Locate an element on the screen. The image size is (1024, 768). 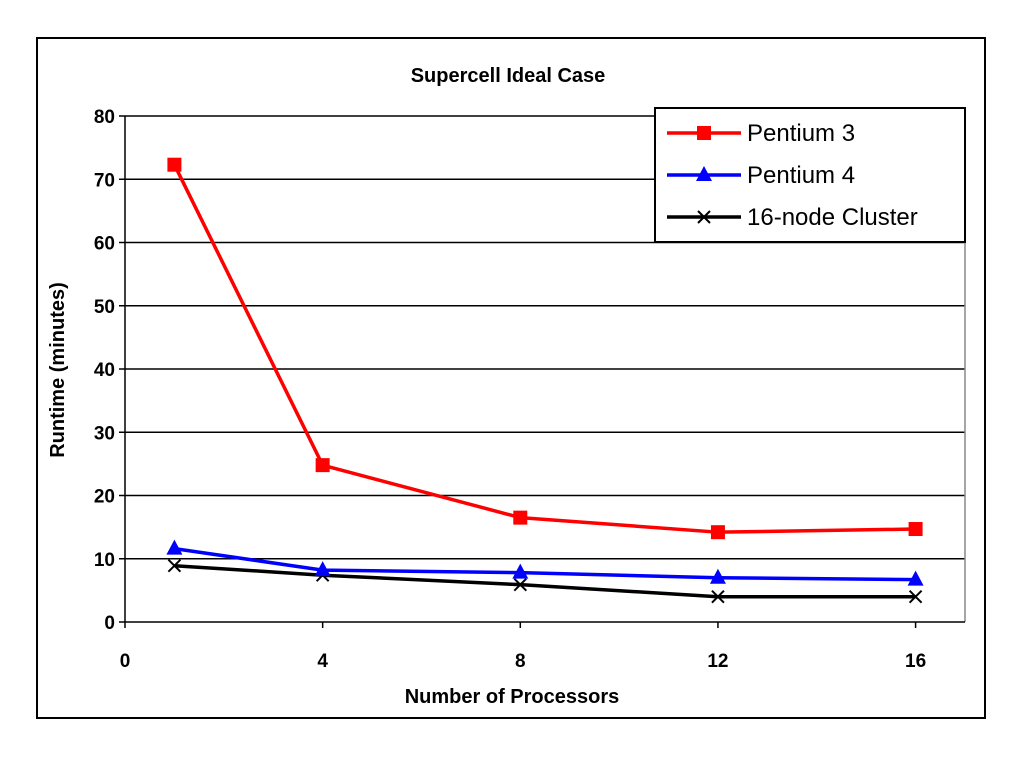
x-tick-label: 0 is located at coordinates (125, 661).